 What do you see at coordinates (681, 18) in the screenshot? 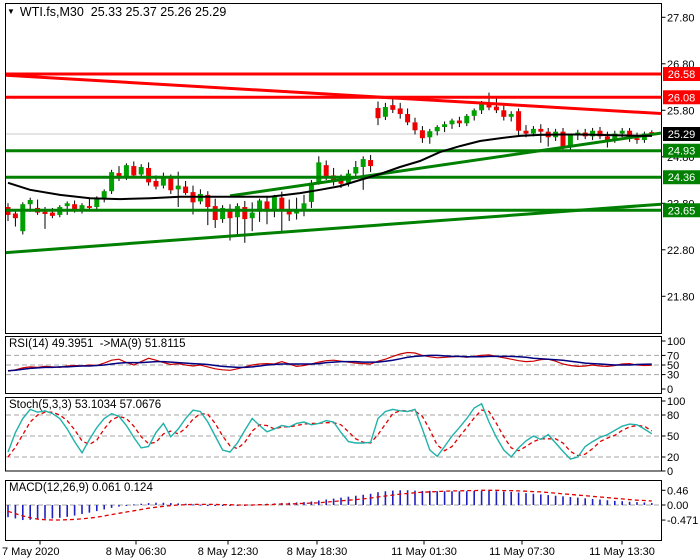
I see `price-tick-label: 27.80` at bounding box center [681, 18].